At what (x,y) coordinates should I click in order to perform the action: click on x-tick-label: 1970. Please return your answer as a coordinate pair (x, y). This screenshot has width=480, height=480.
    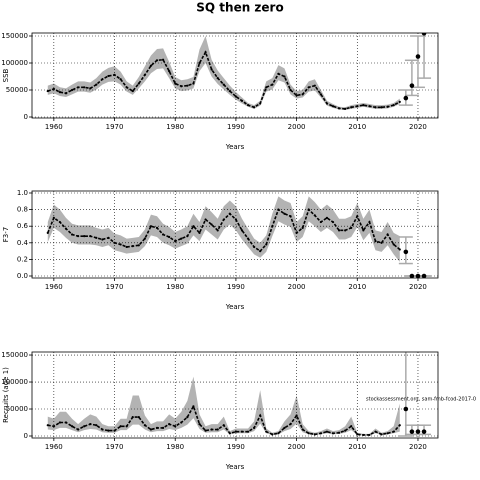
    Looking at the image, I should click on (115, 287).